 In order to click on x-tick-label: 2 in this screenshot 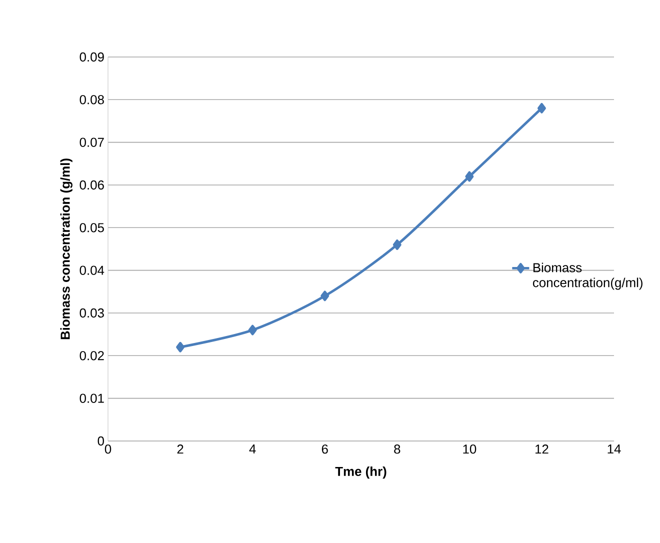, I will do `click(180, 449)`.